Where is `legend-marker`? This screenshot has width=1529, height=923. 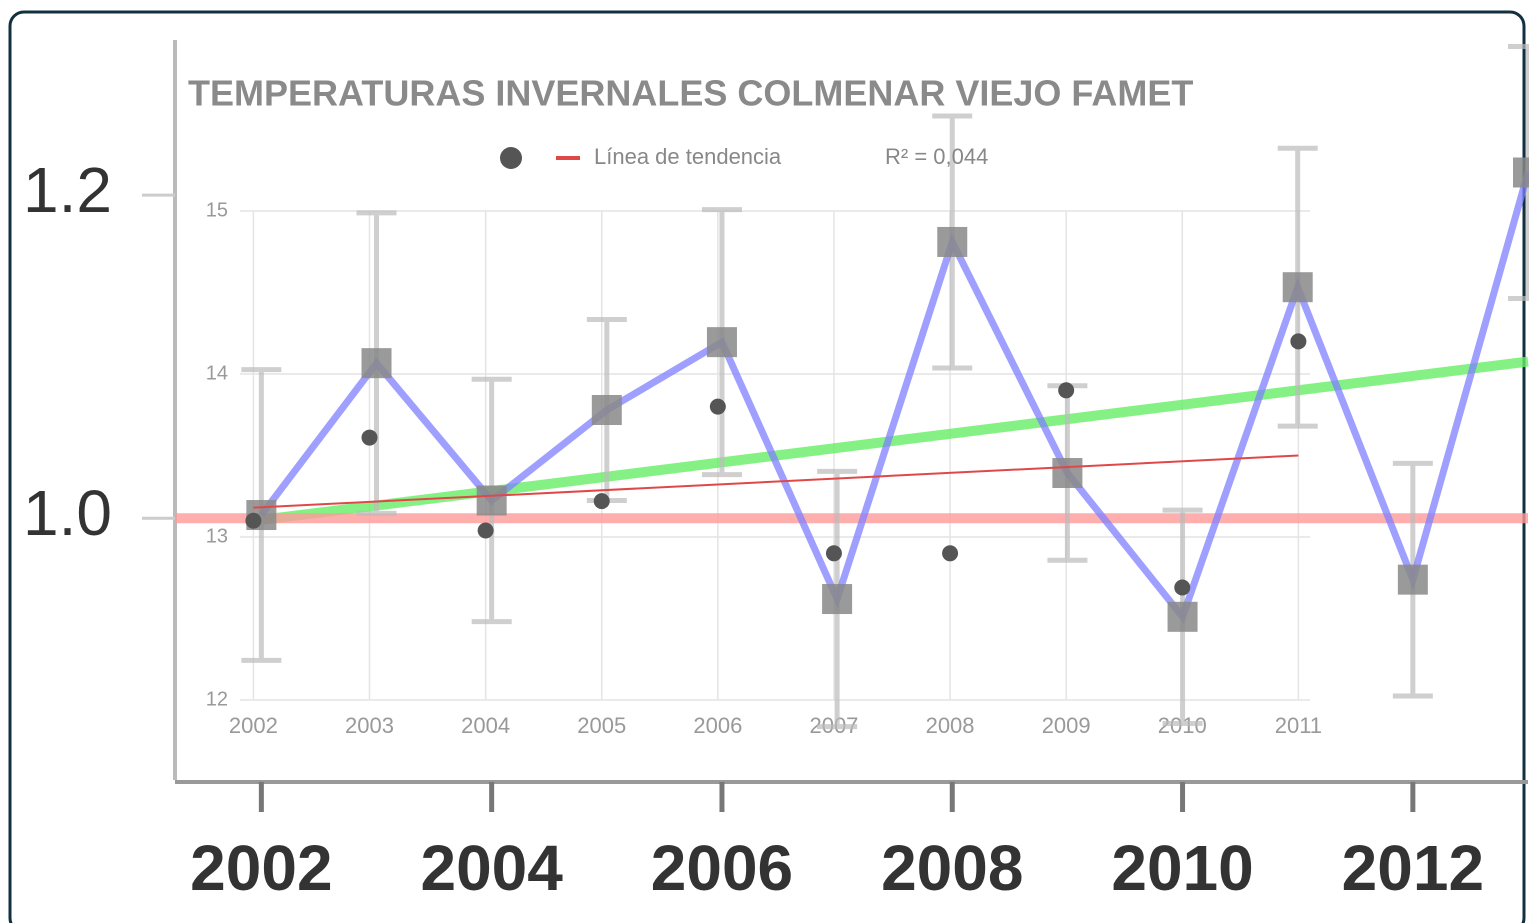
legend-marker is located at coordinates (511, 158).